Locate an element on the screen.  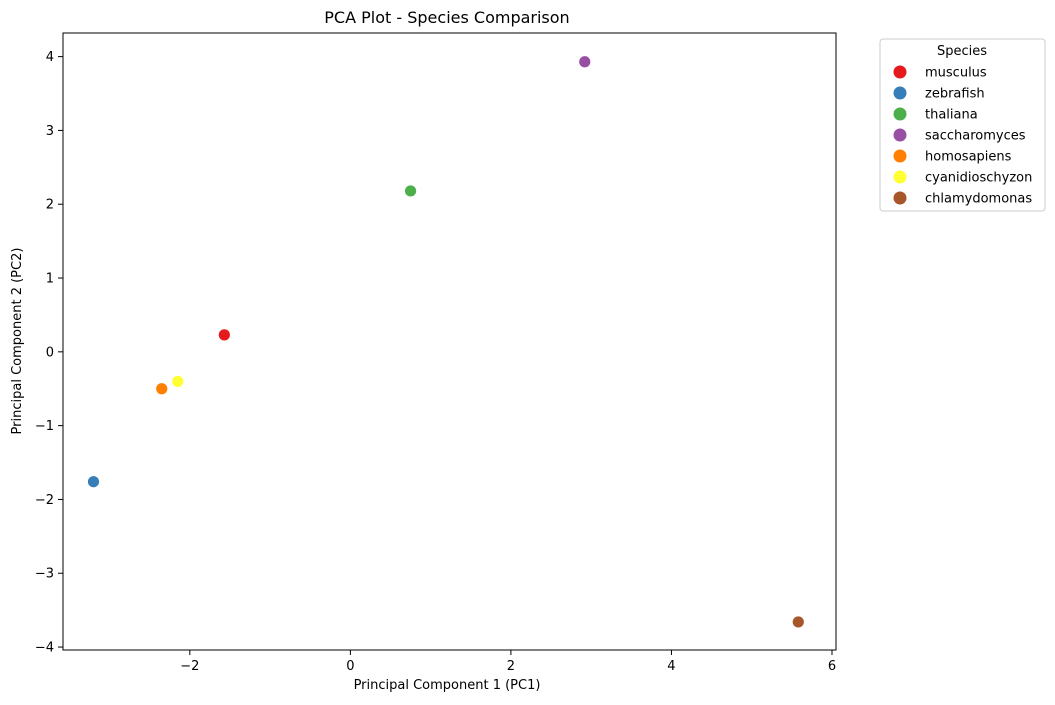
data-point-thaliana is located at coordinates (410, 191).